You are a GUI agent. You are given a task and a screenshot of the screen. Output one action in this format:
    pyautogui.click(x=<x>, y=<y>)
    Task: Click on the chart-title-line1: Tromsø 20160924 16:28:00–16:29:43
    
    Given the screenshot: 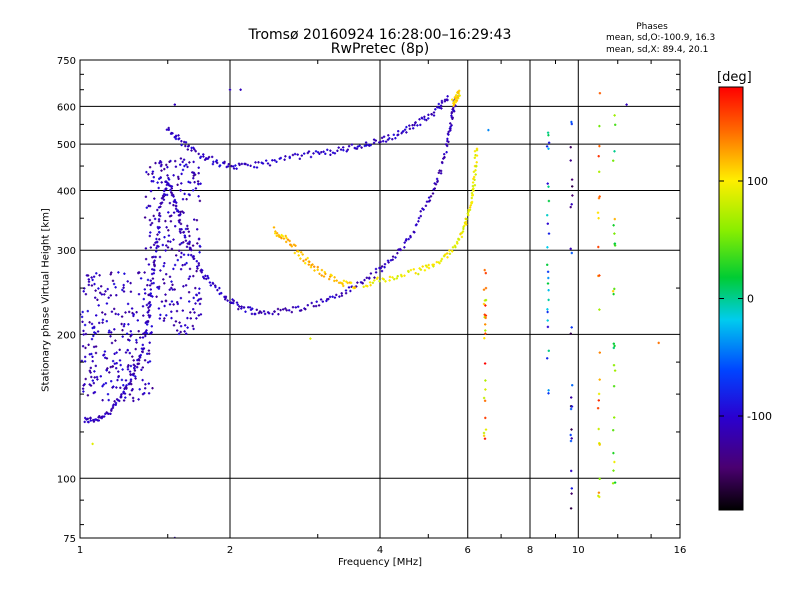 What is the action you would take?
    pyautogui.click(x=380, y=35)
    